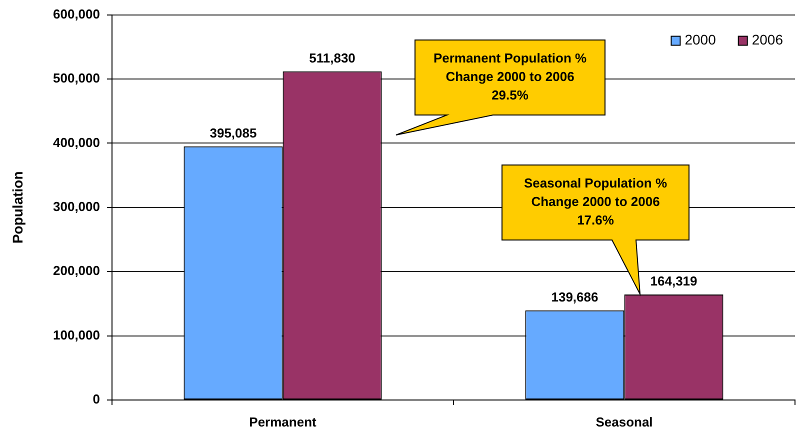 Image resolution: width=796 pixels, height=434 pixels. Describe the element at coordinates (332, 58) in the screenshot. I see `data-label: 511,830` at that location.